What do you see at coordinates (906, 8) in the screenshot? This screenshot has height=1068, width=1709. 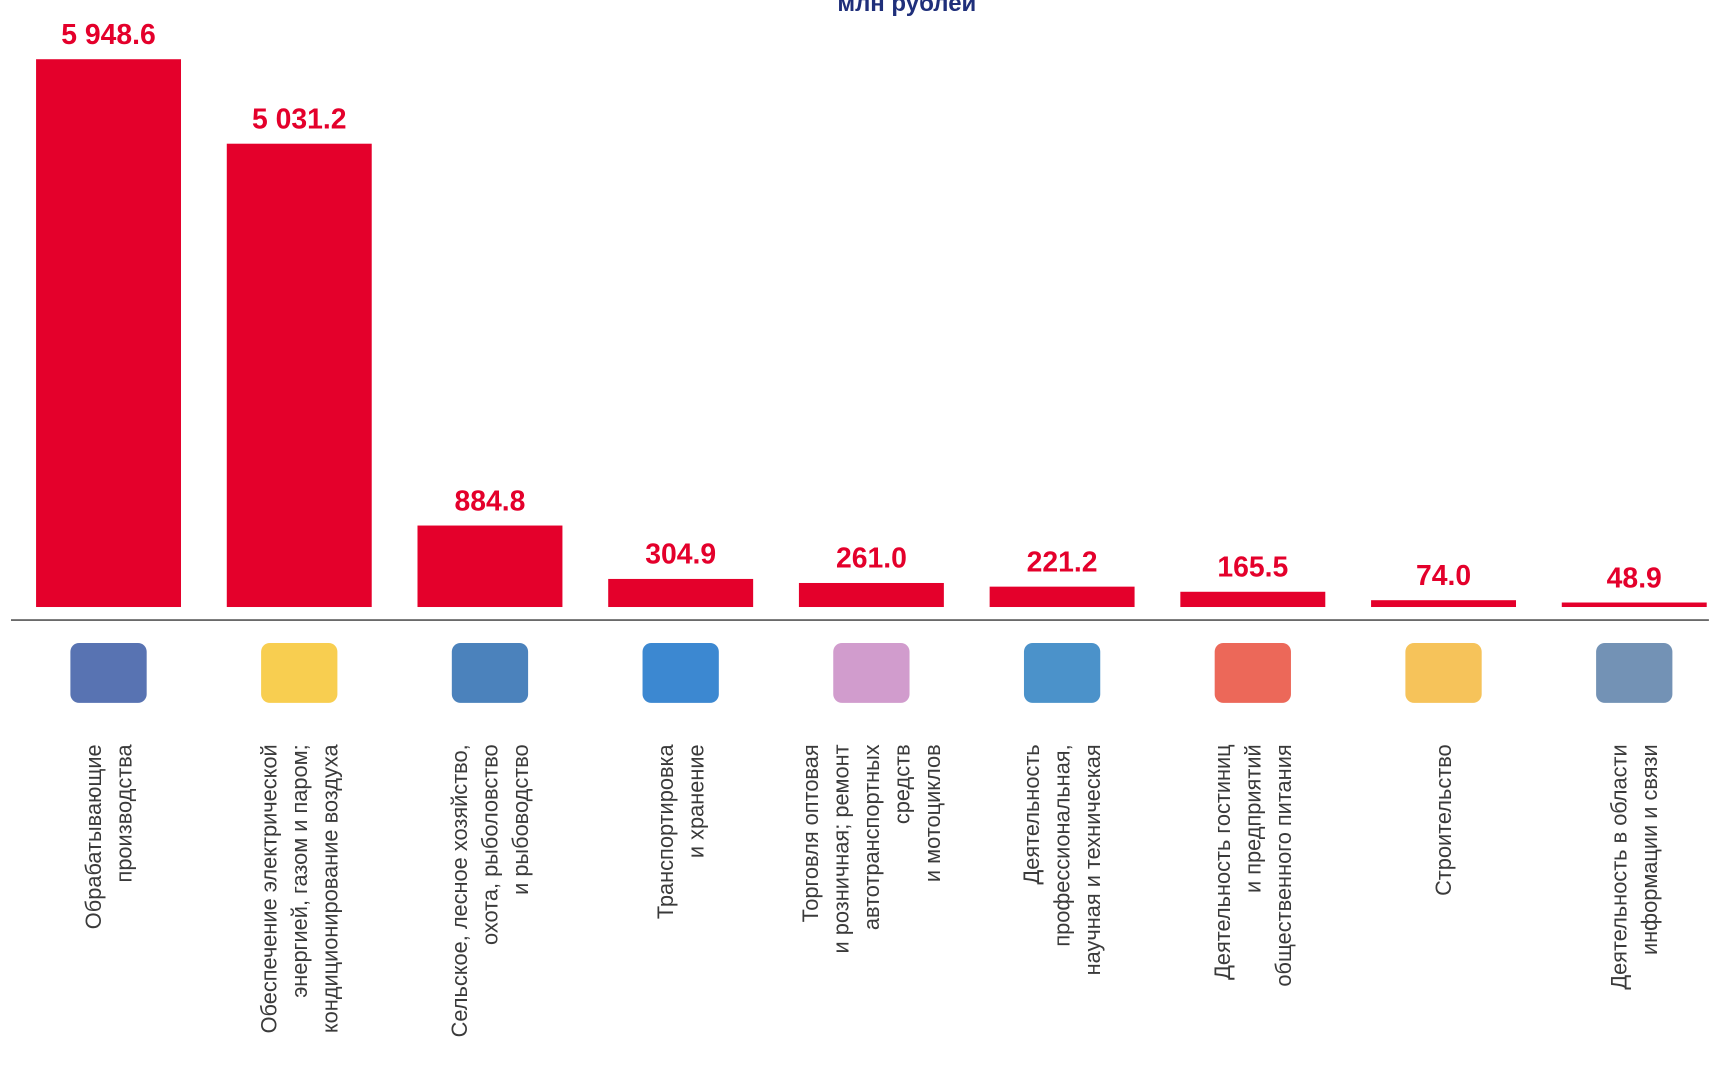 I see `chart-subtitle: млн рублей` at bounding box center [906, 8].